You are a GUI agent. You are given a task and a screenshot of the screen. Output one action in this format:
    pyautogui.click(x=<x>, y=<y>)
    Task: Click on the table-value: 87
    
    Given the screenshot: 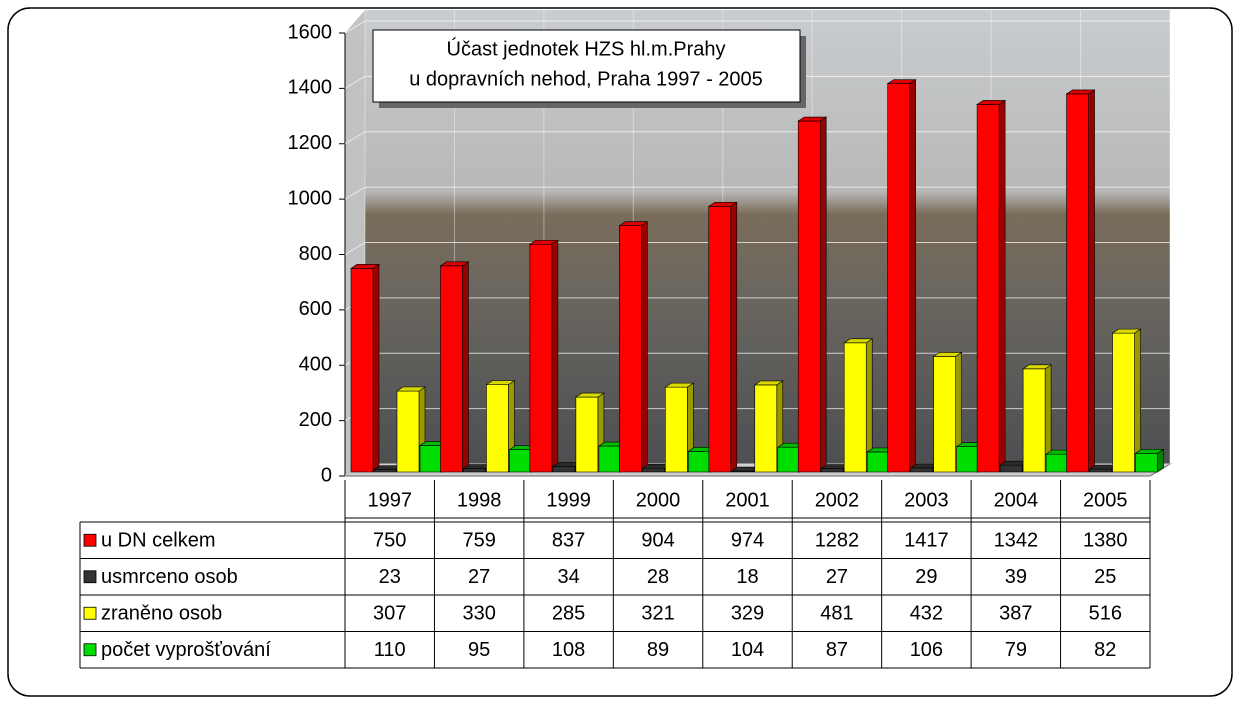 What is the action you would take?
    pyautogui.click(x=837, y=650)
    